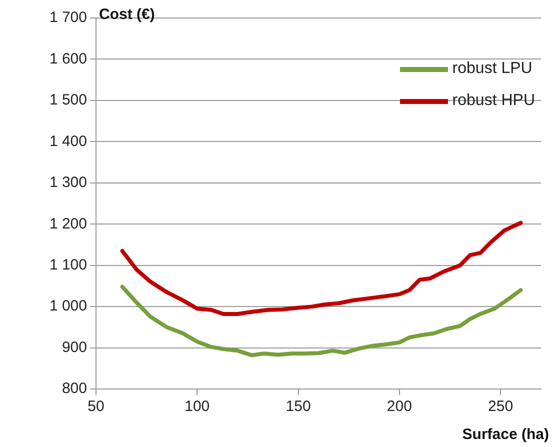 The height and width of the screenshot is (447, 555). What do you see at coordinates (68, 265) in the screenshot?
I see `y-tick-label: 1 100` at bounding box center [68, 265].